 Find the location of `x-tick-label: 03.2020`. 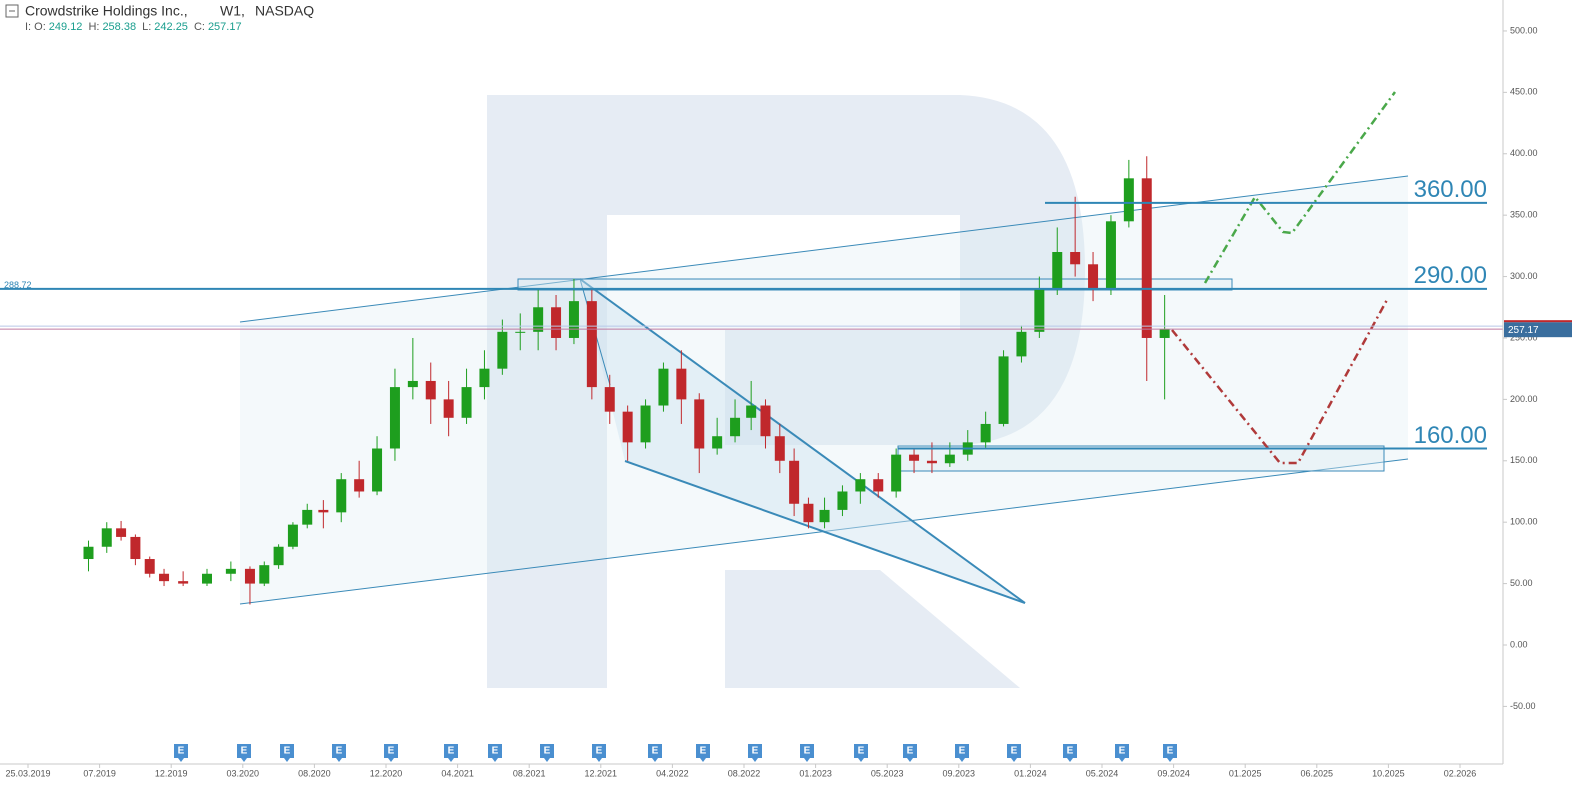

x-tick-label: 03.2020 is located at coordinates (243, 773).